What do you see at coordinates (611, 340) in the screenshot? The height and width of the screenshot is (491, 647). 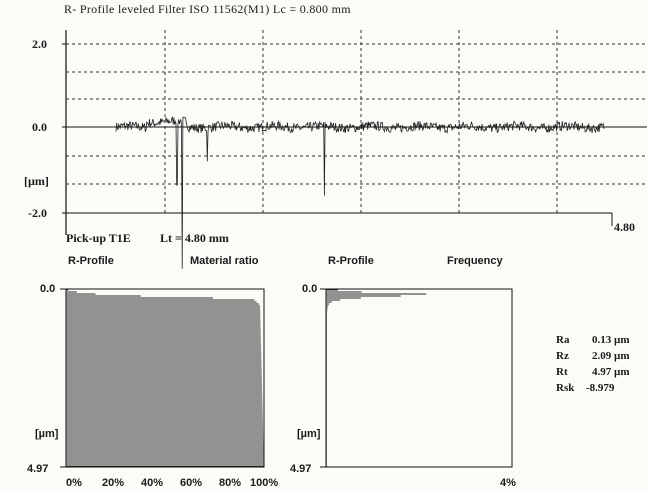 I see `param-ra-value: 0.13 µm` at bounding box center [611, 340].